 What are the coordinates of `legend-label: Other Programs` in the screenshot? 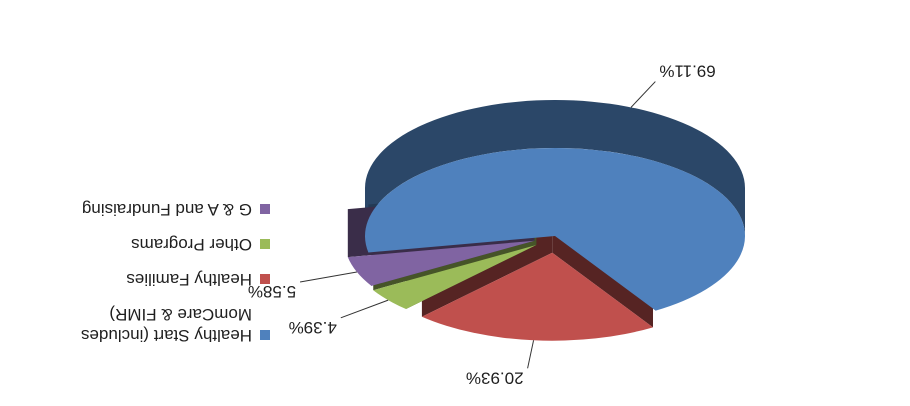 It's located at (191, 244).